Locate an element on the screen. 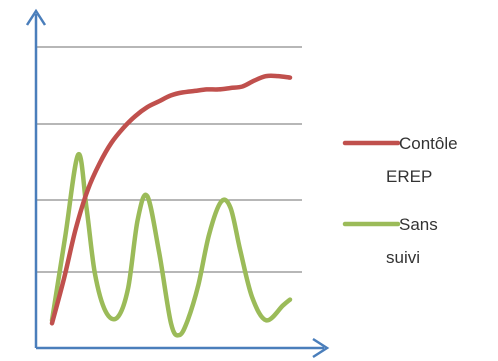 Image resolution: width=498 pixels, height=361 pixels. legend-label-series-2-line-2: suivi is located at coordinates (403, 257).